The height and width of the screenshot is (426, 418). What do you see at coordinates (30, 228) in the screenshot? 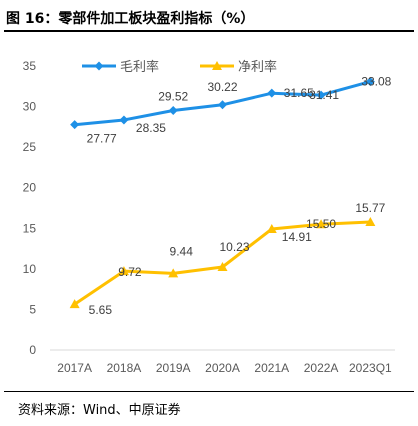
I see `y-tick-label: 15` at bounding box center [30, 228].